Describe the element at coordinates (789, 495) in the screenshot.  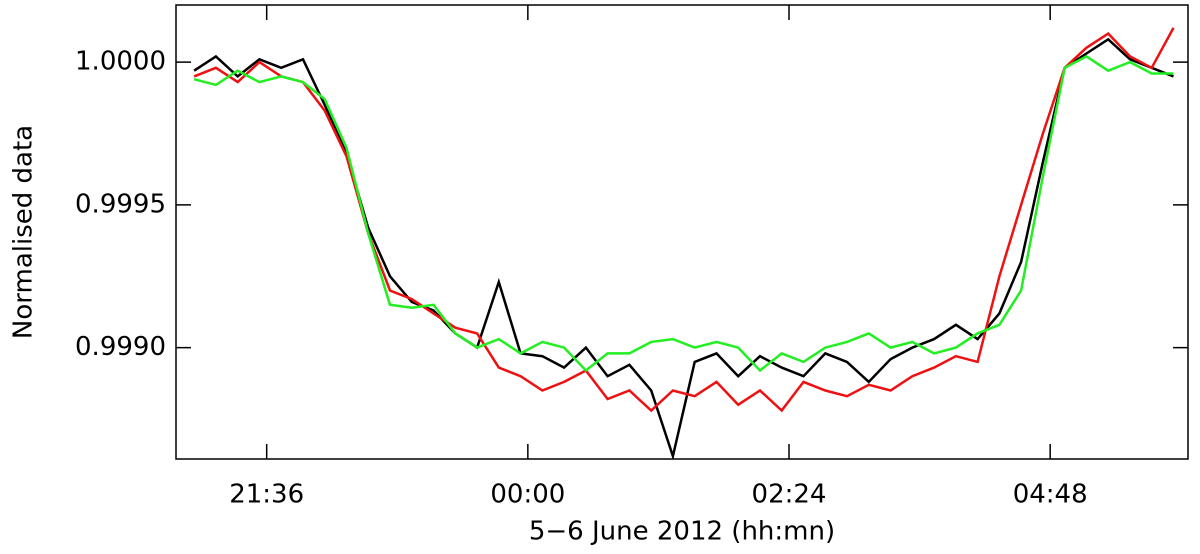
I see `x-tick-label: 02:24` at that location.